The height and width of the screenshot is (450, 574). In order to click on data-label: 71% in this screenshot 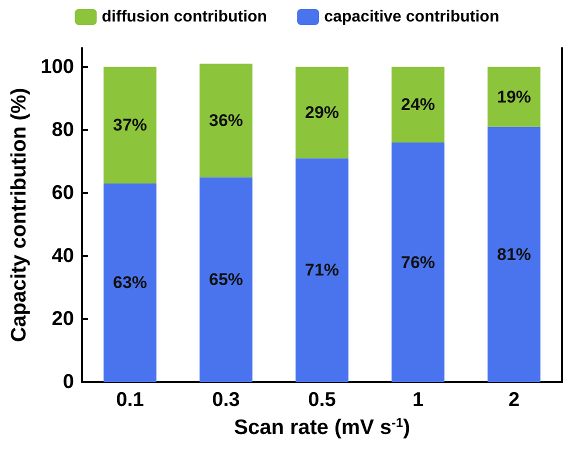, I will do `click(322, 270)`.